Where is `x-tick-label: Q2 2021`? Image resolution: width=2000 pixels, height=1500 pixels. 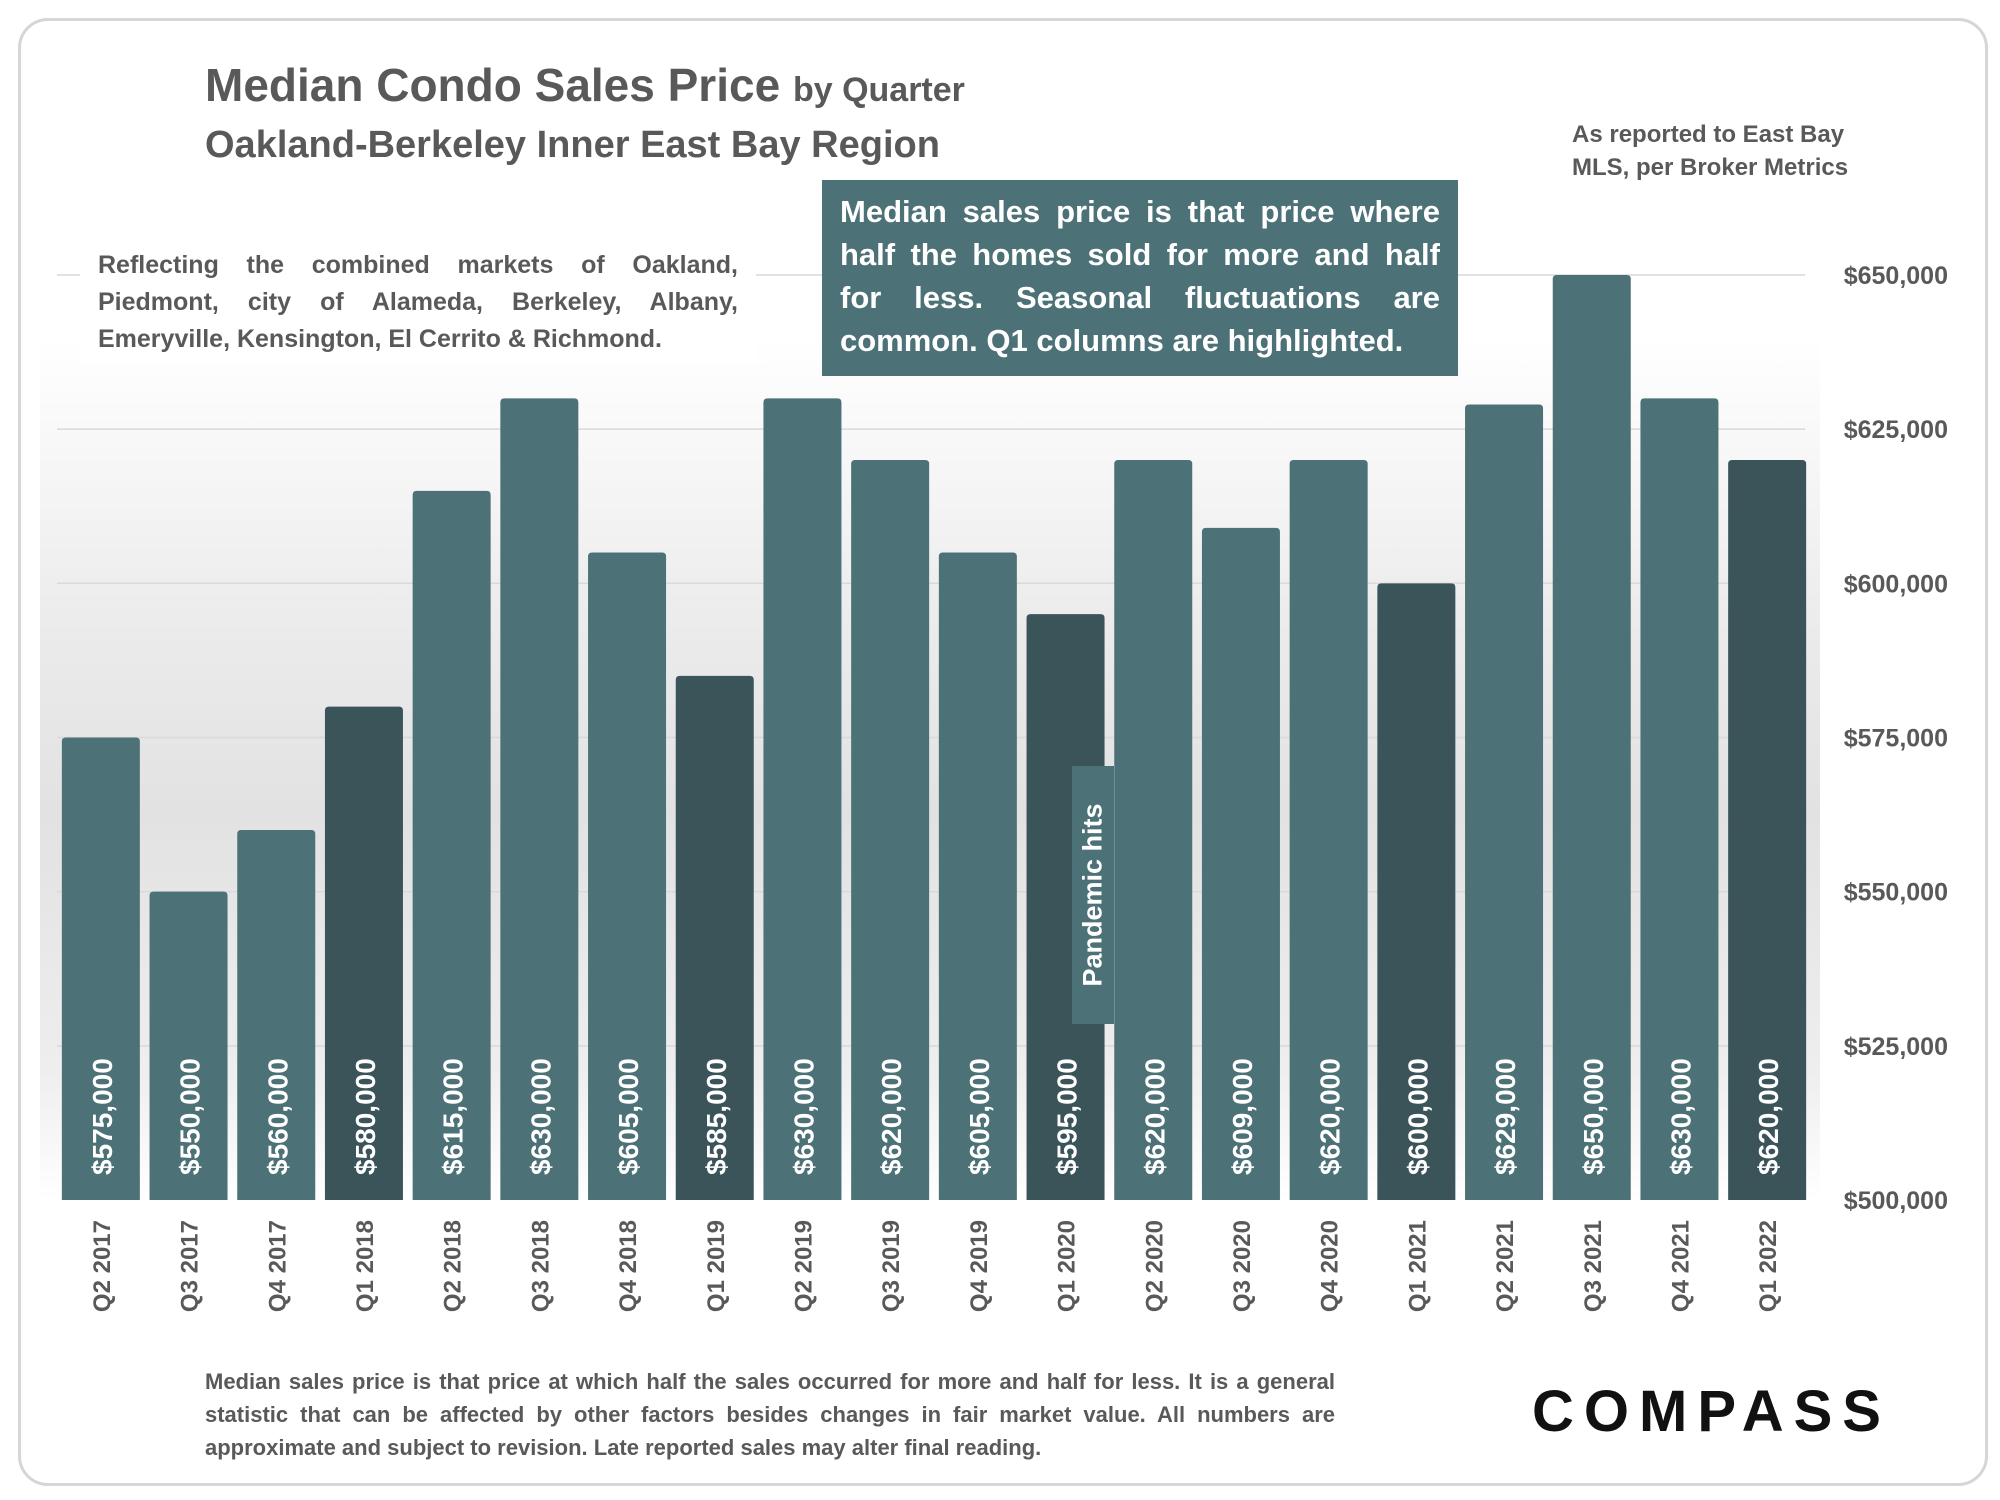 x-tick-label: Q2 2021 is located at coordinates (1505, 1266).